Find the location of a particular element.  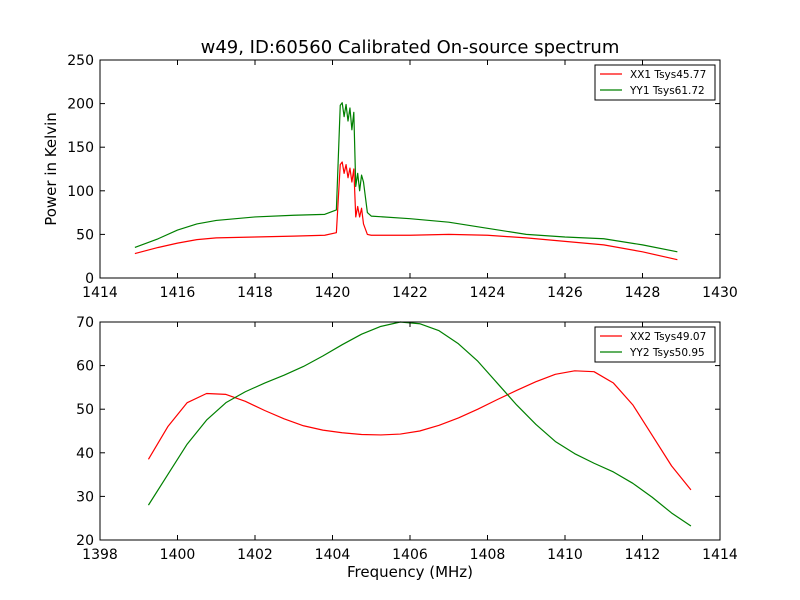

top-xtick-label: 1418 is located at coordinates (255, 293).